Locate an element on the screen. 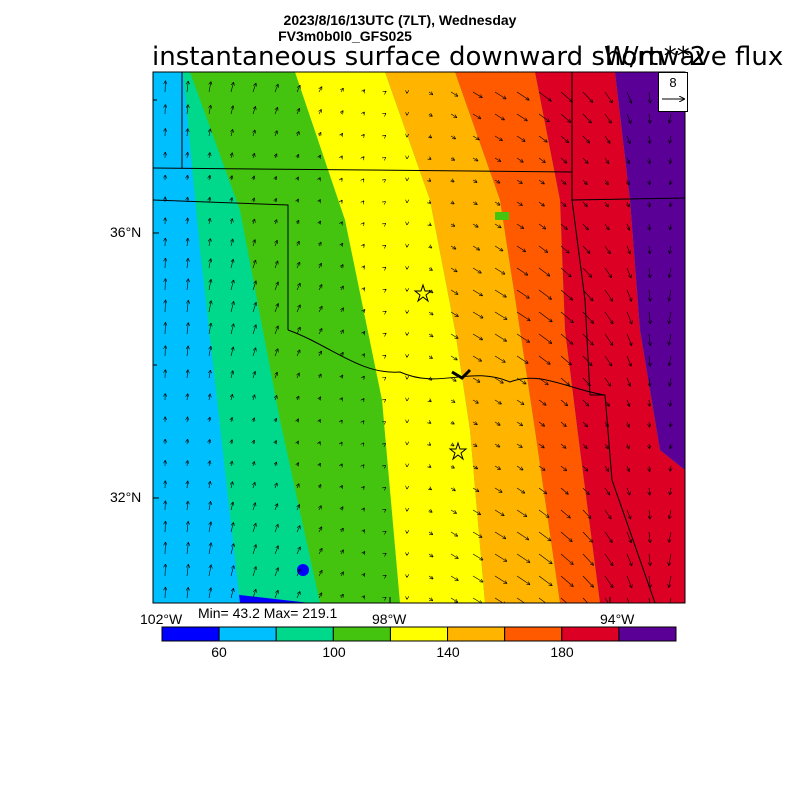 The height and width of the screenshot is (800, 800). run-date-header: 2023/8/16/13UTC (7LT), Wednesday is located at coordinates (400, 20).